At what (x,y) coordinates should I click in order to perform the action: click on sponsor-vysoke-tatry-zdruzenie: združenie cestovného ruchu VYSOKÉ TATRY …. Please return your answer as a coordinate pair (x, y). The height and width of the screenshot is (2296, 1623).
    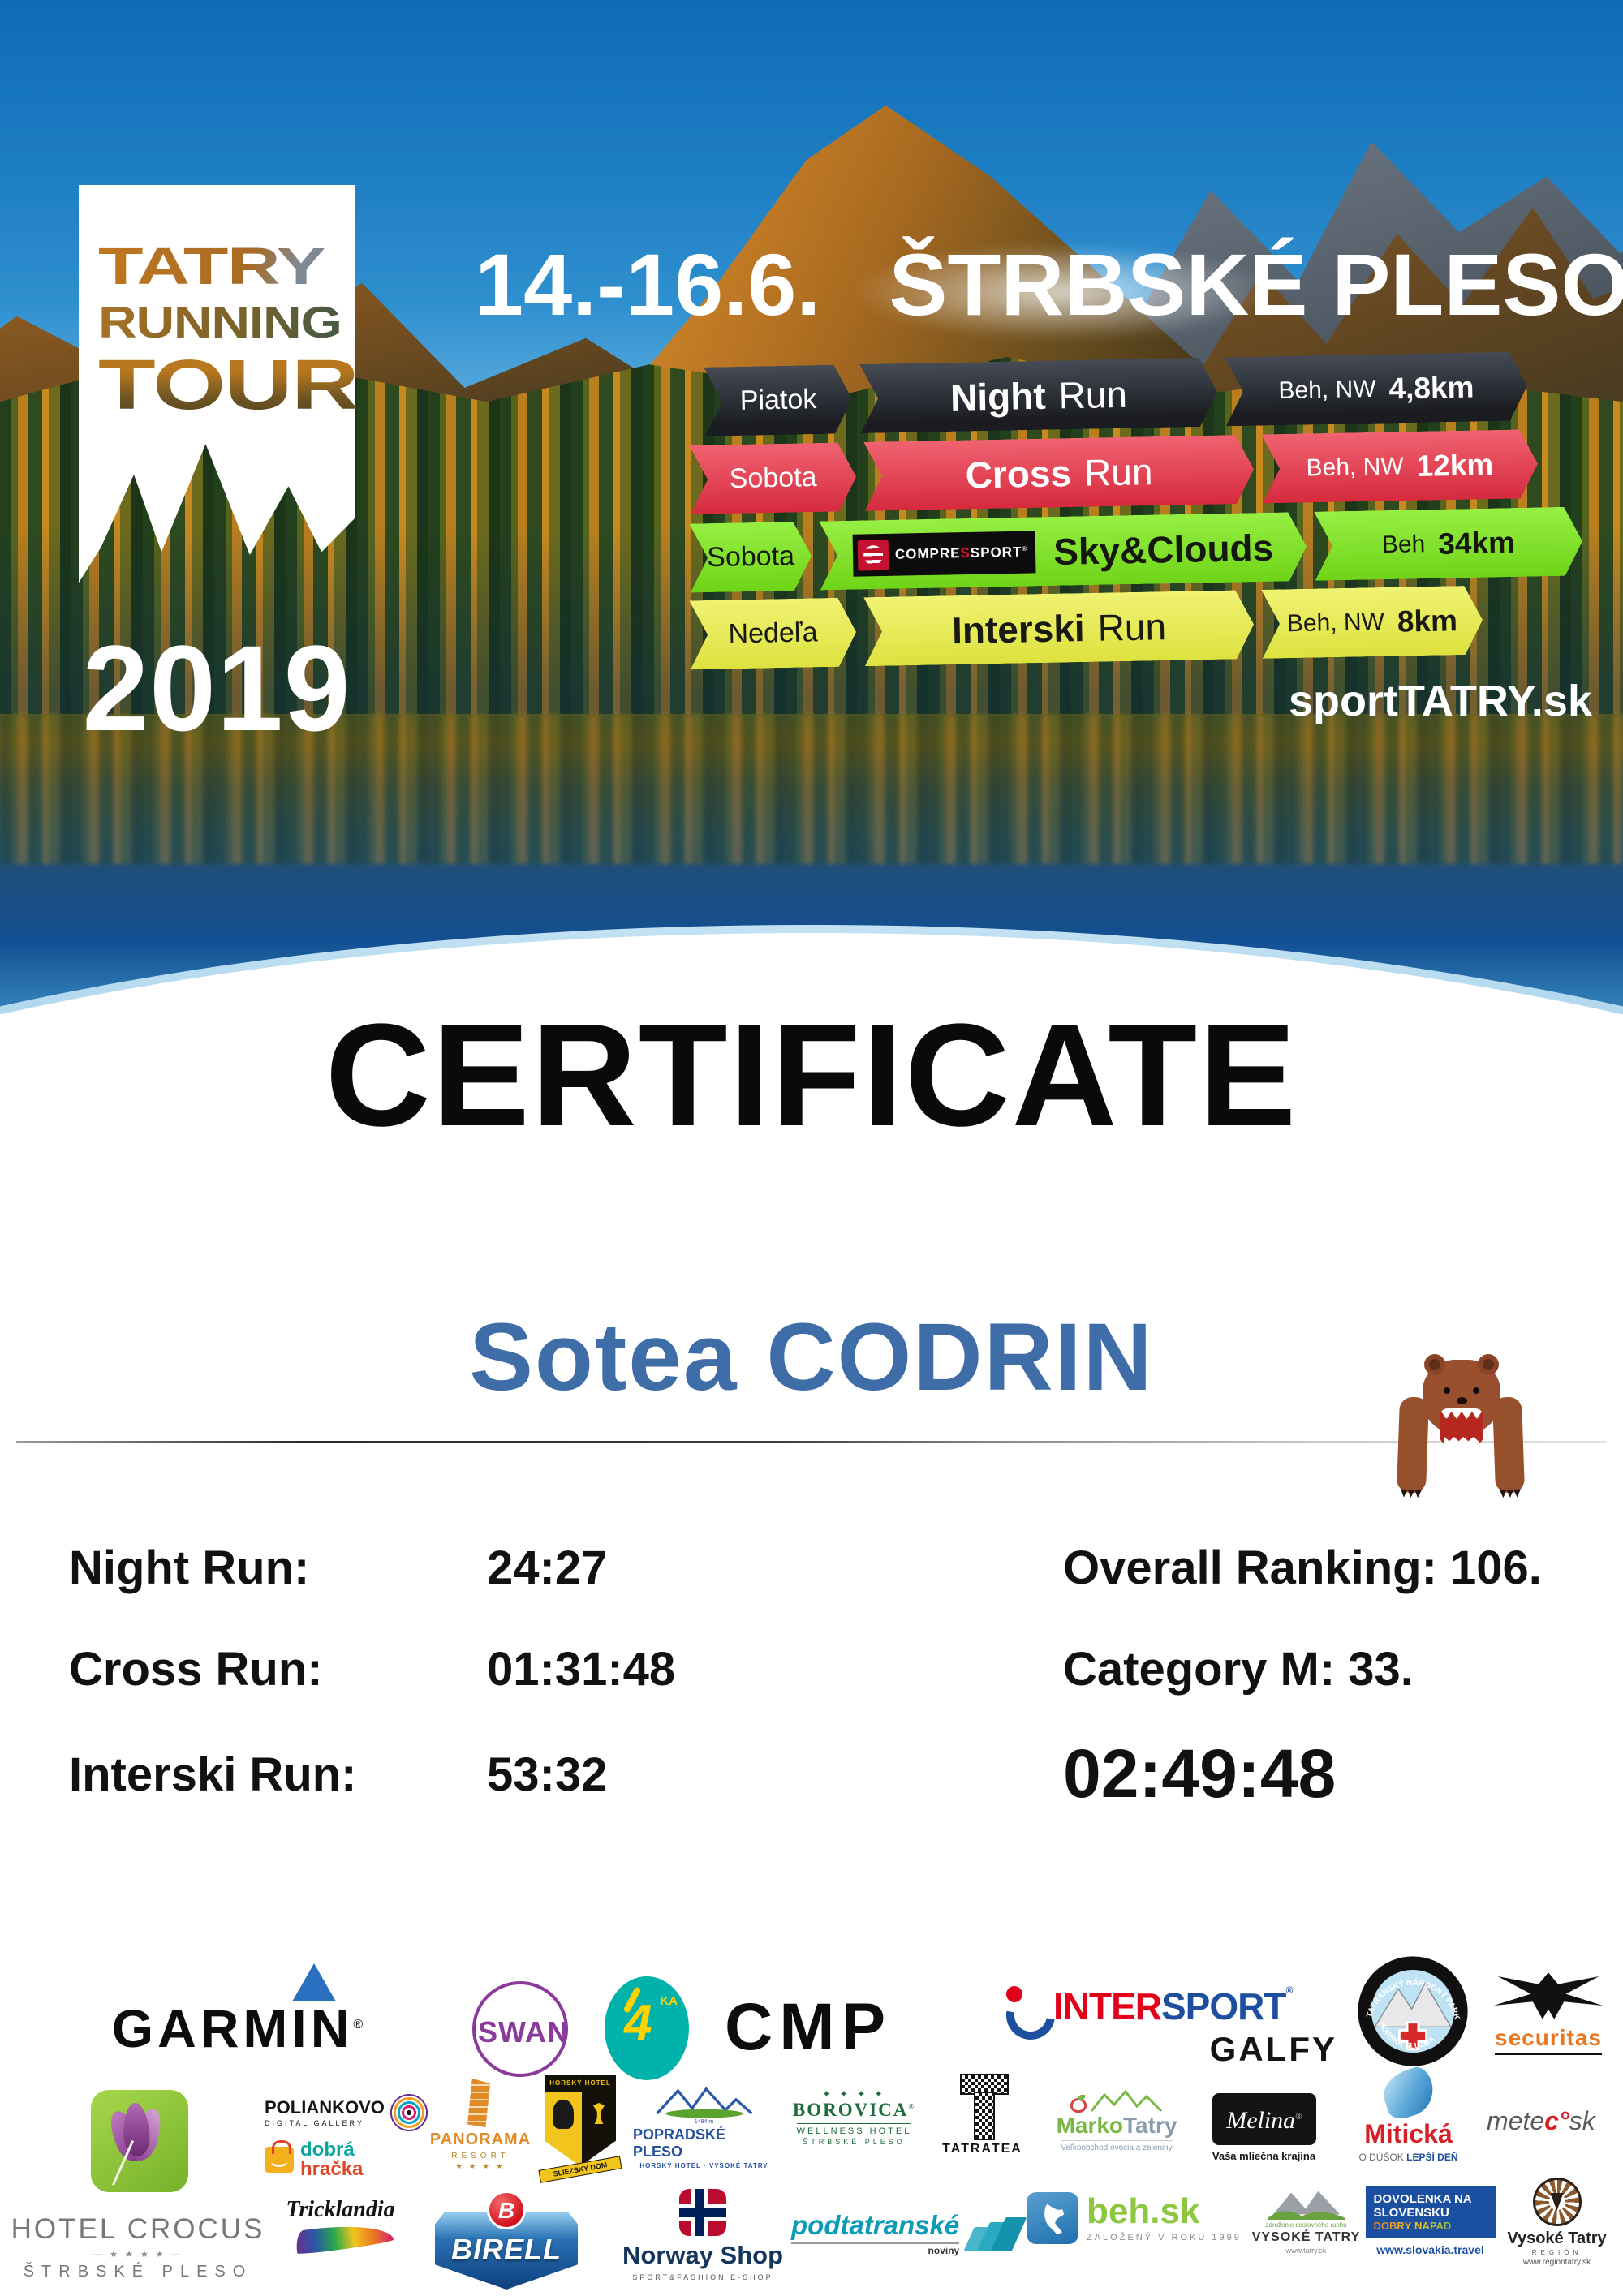
    Looking at the image, I should click on (1306, 2221).